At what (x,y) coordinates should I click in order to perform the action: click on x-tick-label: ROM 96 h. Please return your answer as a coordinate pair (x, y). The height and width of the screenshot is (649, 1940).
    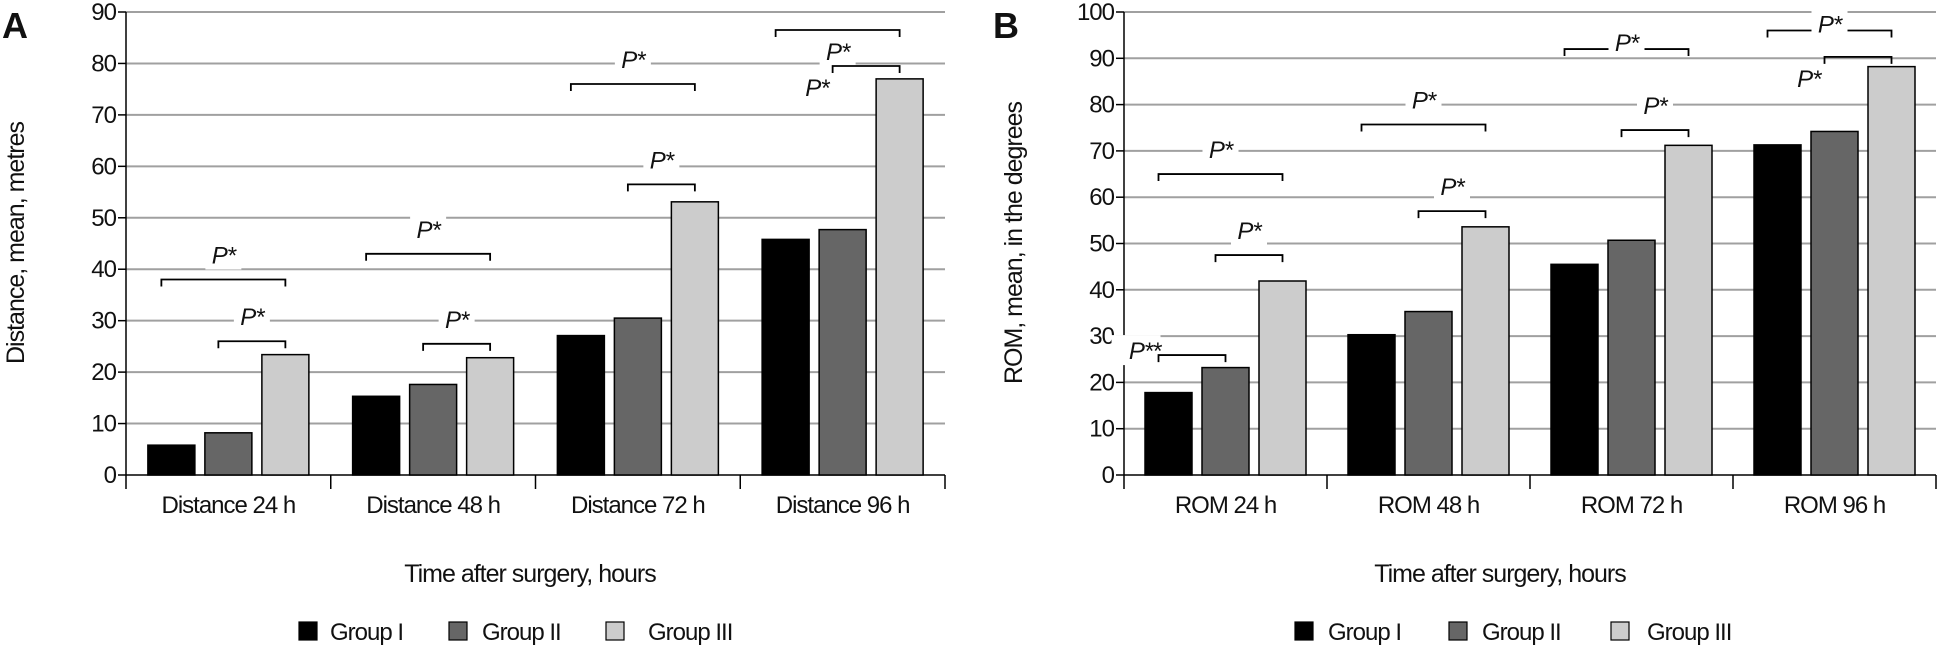
    Looking at the image, I should click on (1834, 505).